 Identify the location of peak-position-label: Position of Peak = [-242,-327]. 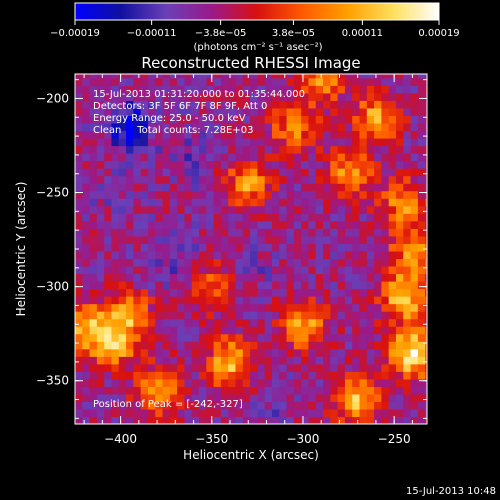
(168, 404).